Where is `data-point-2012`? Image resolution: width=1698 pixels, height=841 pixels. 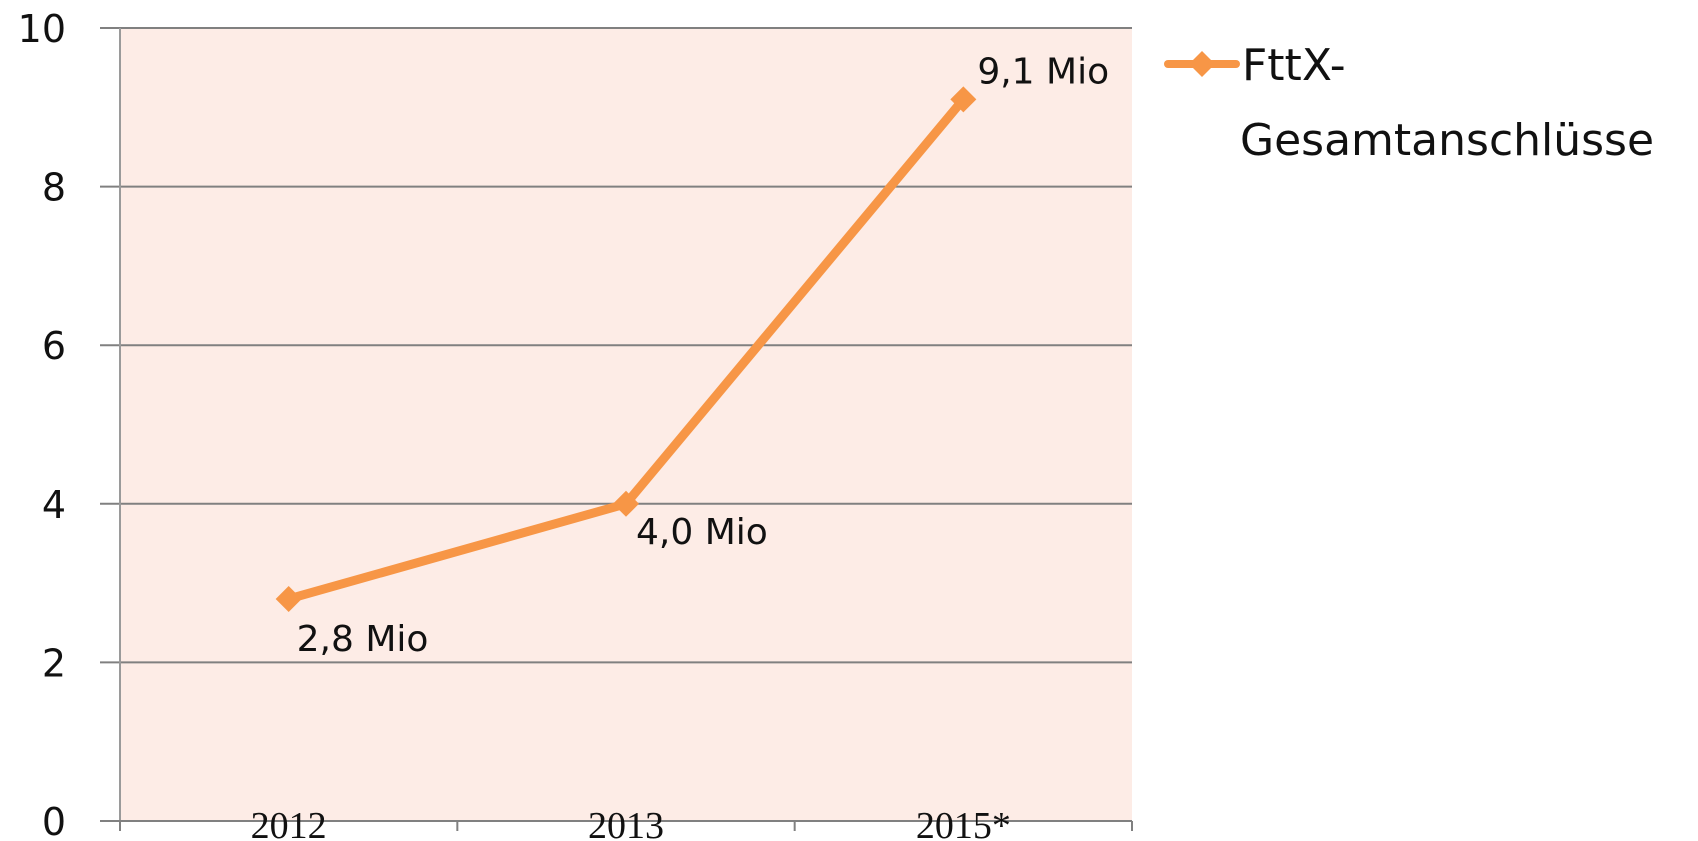
data-point-2012 is located at coordinates (288, 598).